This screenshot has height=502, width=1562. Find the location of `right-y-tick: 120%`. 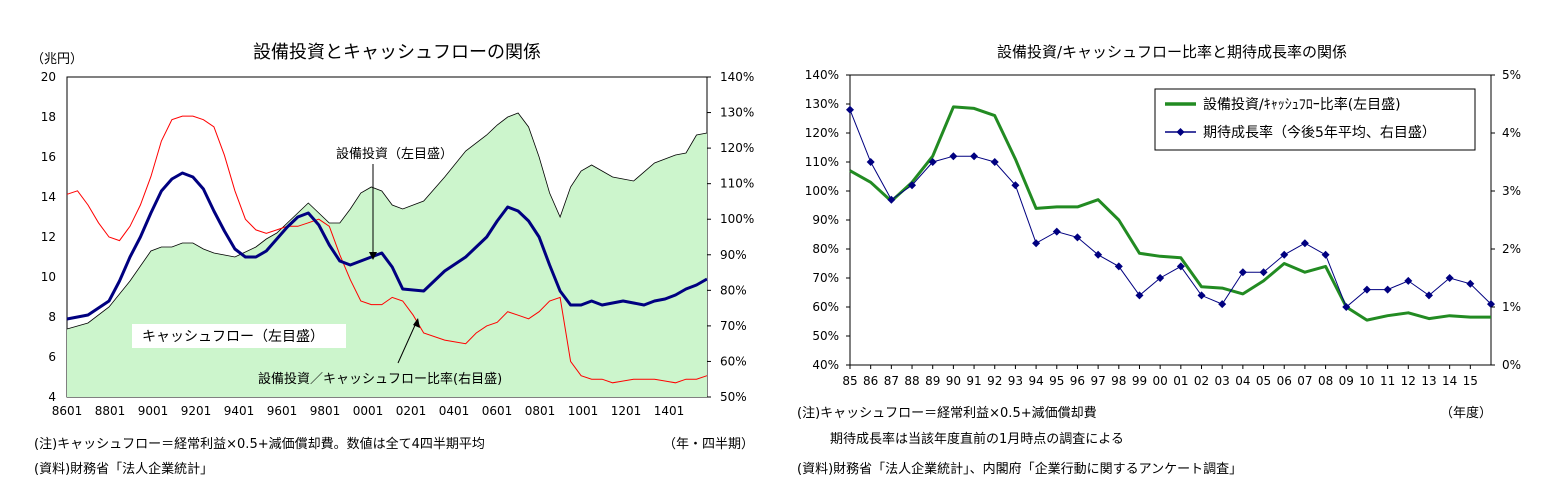

right-y-tick: 120% is located at coordinates (737, 148).